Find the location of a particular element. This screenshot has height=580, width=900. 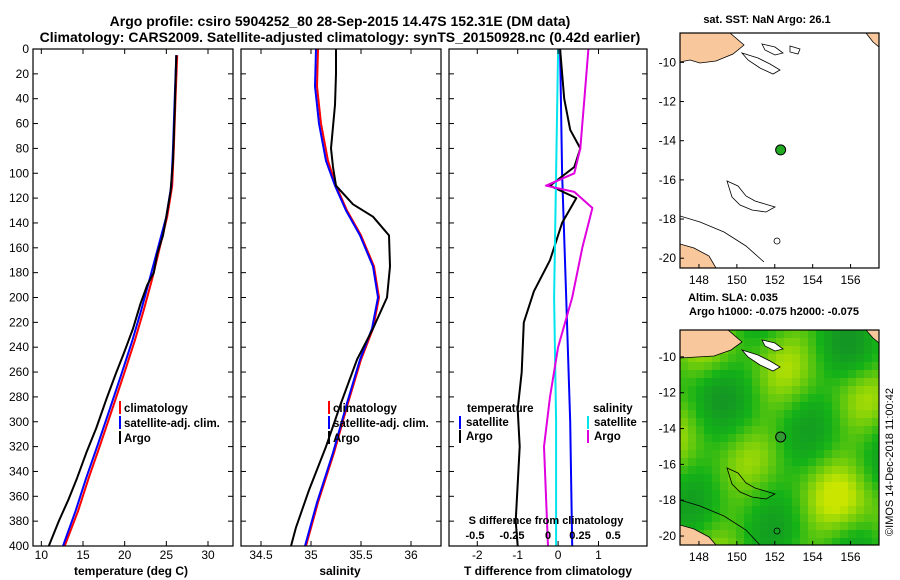

s-tick-label: 0.5 is located at coordinates (612, 536).